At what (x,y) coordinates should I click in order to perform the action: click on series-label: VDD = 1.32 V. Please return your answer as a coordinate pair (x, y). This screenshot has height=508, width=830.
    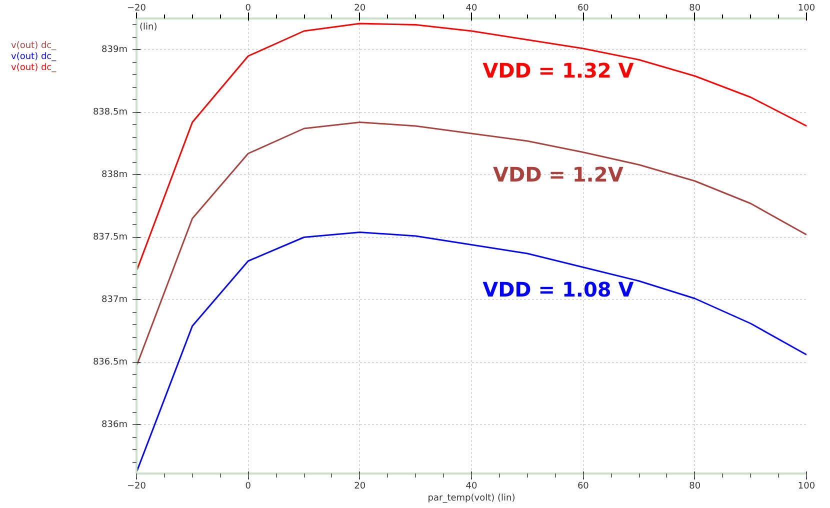
    Looking at the image, I should click on (558, 70).